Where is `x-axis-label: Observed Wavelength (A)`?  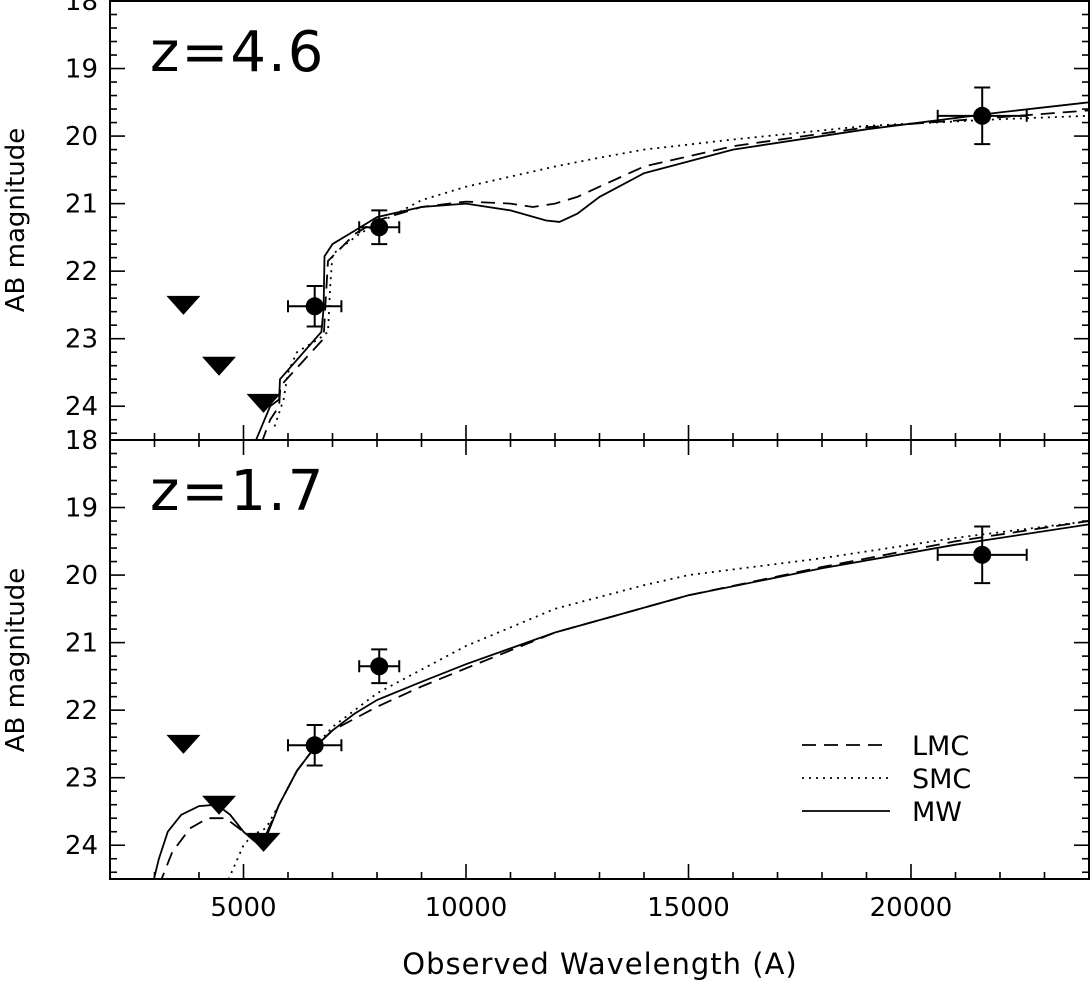
x-axis-label: Observed Wavelength (A) is located at coordinates (599, 964).